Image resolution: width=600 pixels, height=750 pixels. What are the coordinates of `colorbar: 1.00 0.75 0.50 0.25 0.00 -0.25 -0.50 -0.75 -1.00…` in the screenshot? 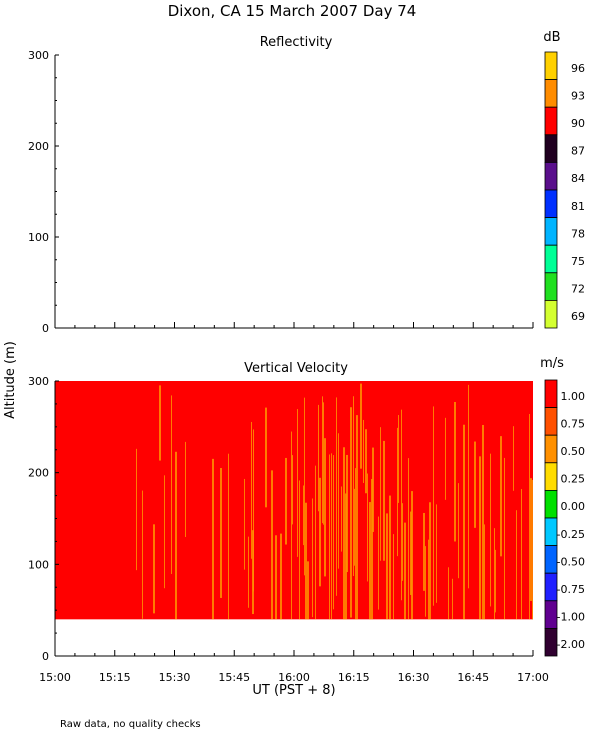 It's located at (563, 506).